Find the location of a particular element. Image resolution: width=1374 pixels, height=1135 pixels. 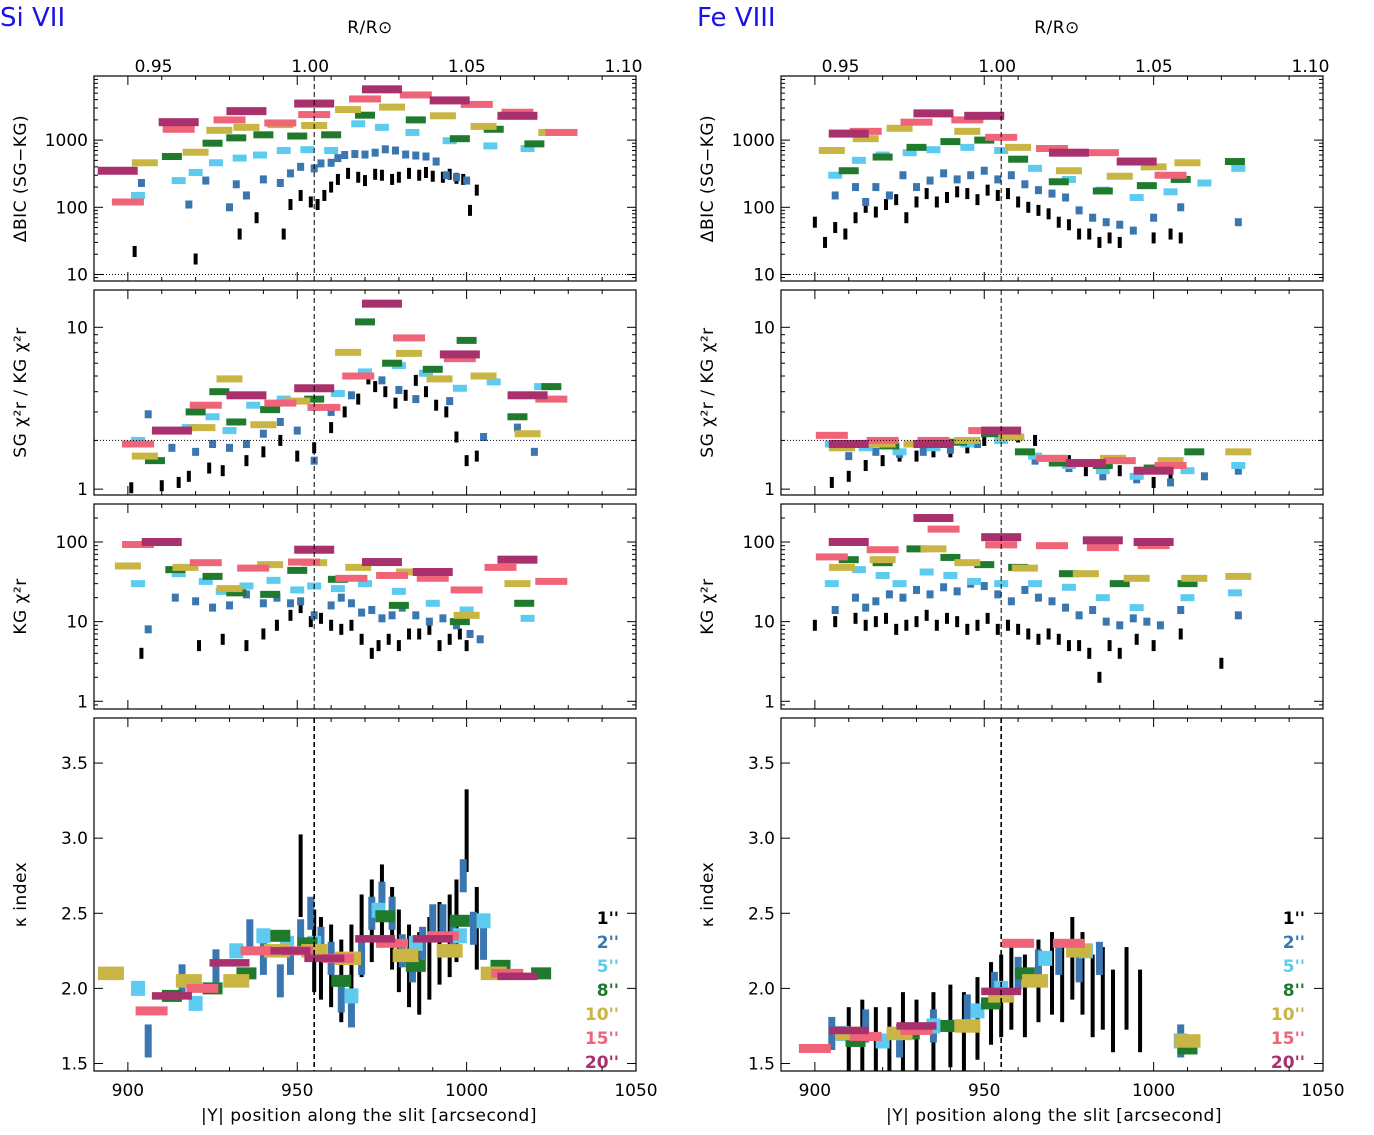

y-tick-label: 10 is located at coordinates (764, 275).